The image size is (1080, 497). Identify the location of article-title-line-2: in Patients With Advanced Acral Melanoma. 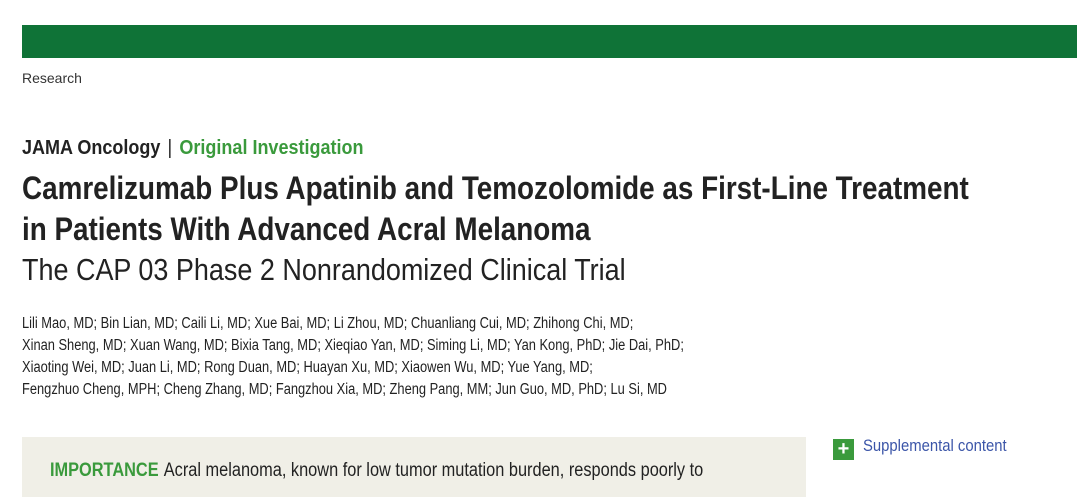
(306, 229).